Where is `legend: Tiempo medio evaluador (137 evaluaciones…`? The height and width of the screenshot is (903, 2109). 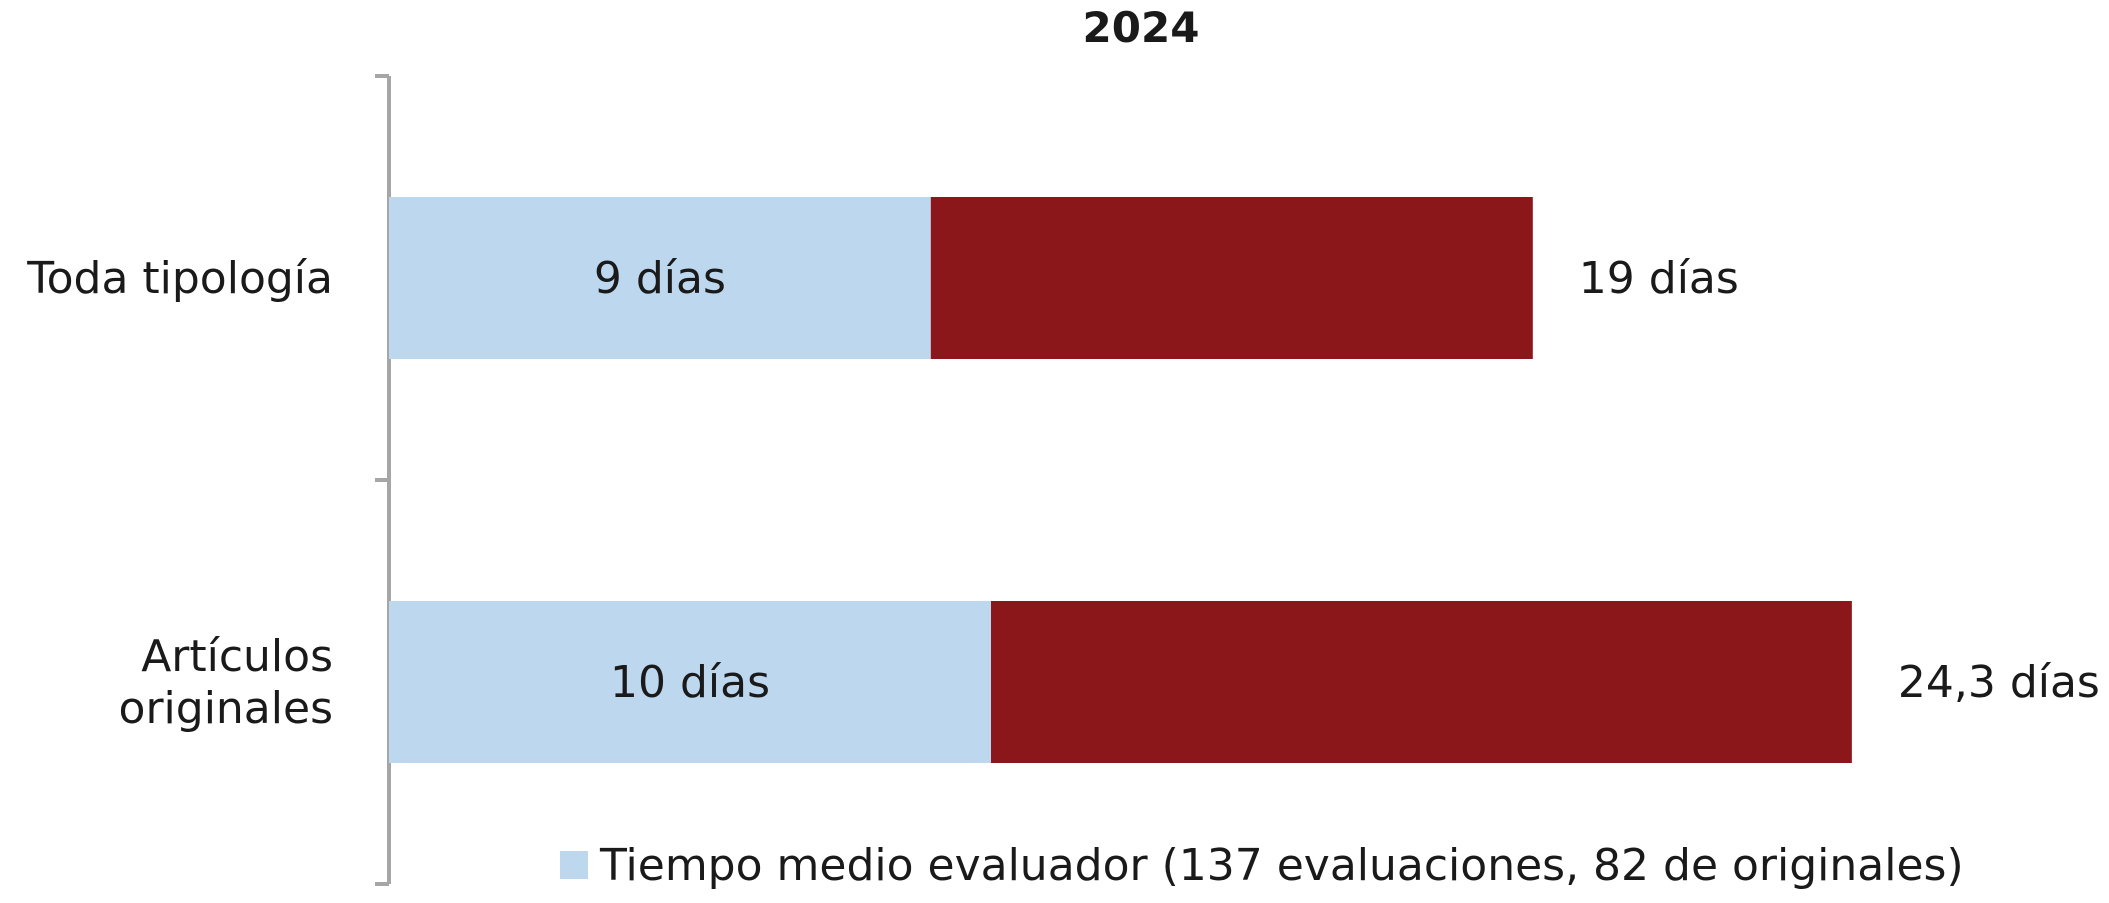 legend: Tiempo medio evaluador (137 evaluaciones… is located at coordinates (1262, 865).